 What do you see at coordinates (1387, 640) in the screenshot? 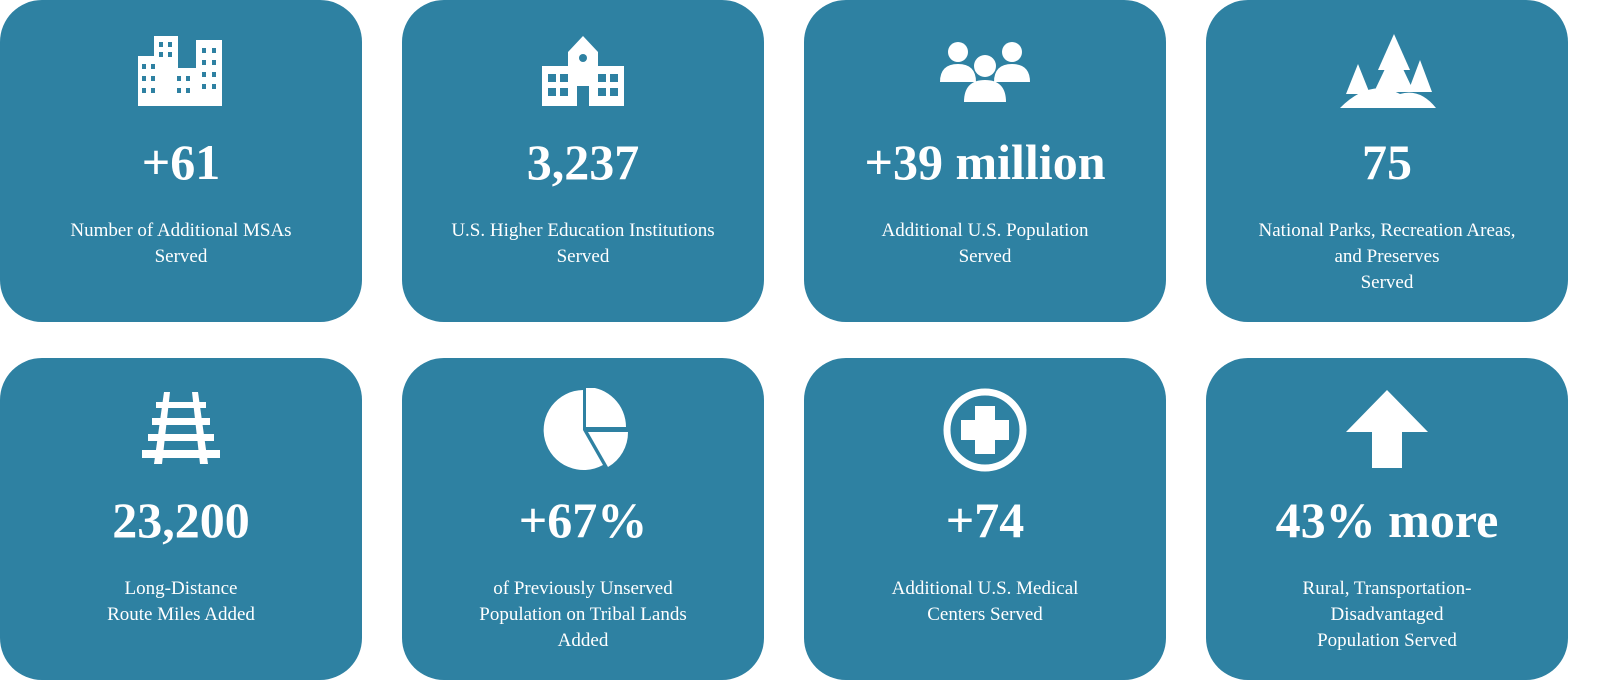
I see `label-line: Population Served` at bounding box center [1387, 640].